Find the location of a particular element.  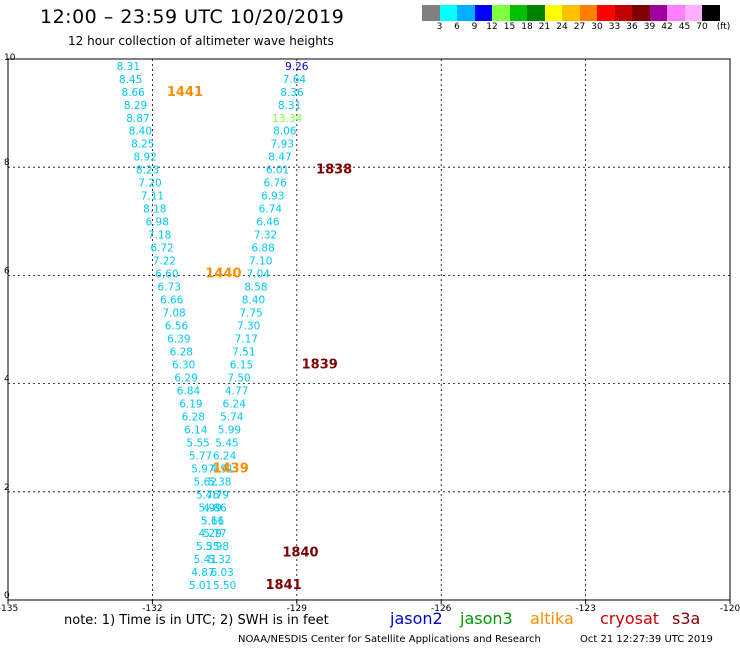

swh-value-label: 8.25 is located at coordinates (142, 145).